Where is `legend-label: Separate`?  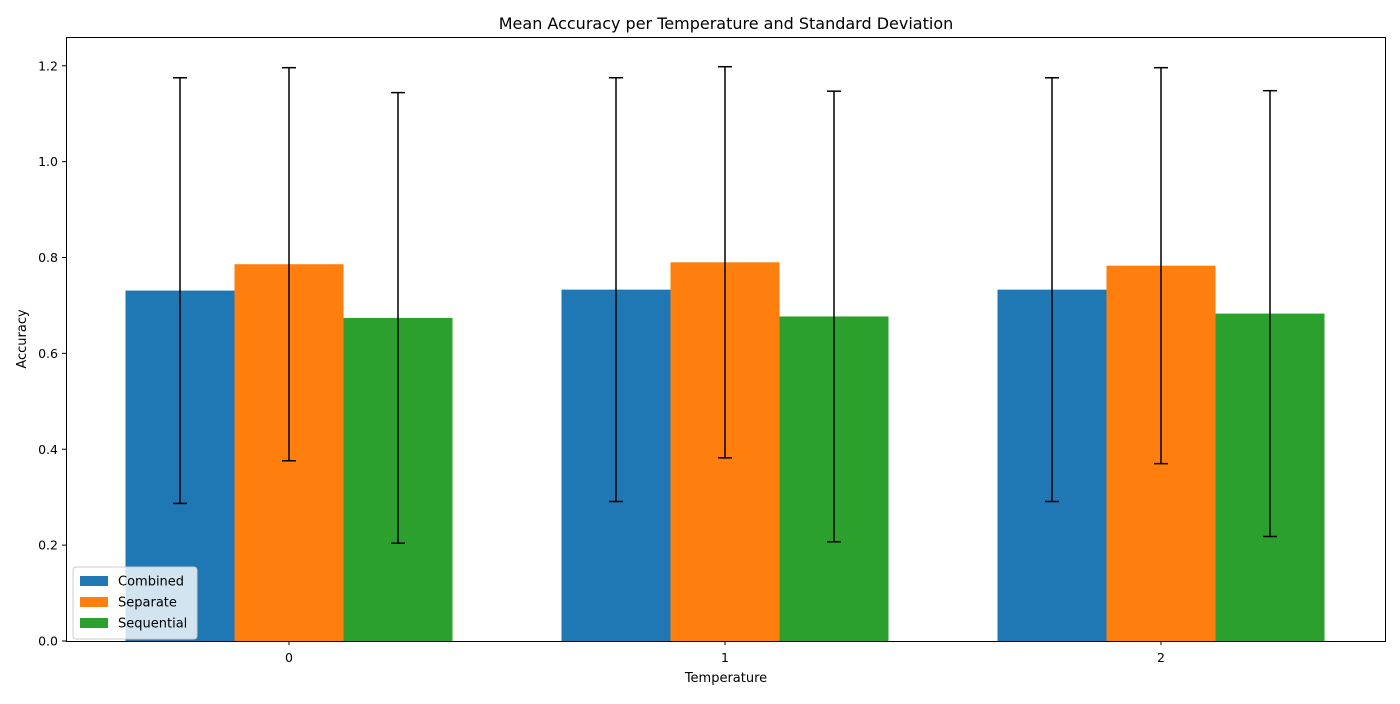 legend-label: Separate is located at coordinates (147, 603).